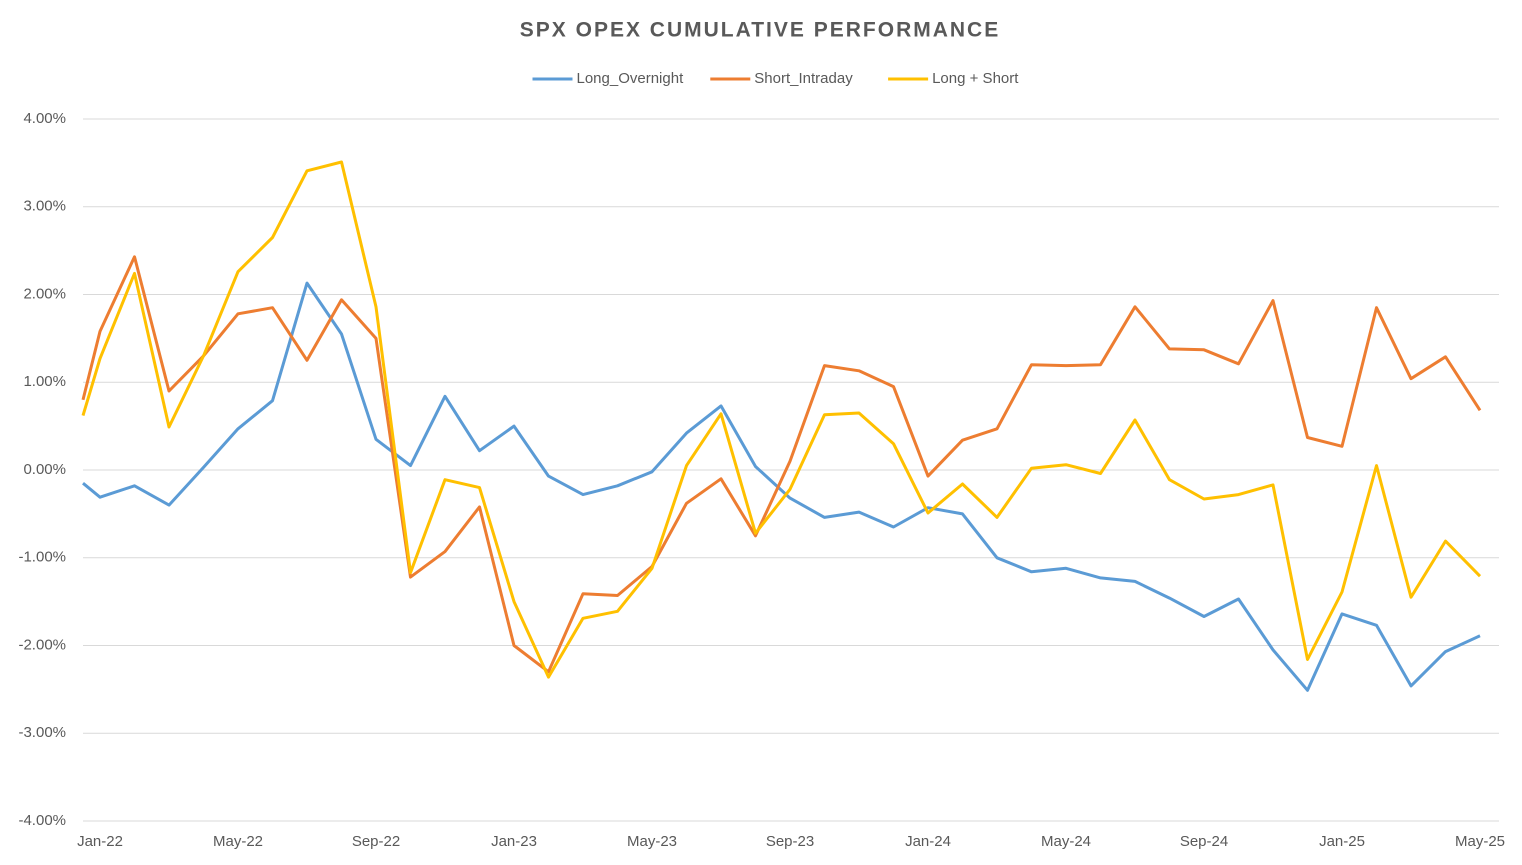 Image resolution: width=1522 pixels, height=865 pixels. What do you see at coordinates (44, 206) in the screenshot?
I see `y-tick-label: 3.00%` at bounding box center [44, 206].